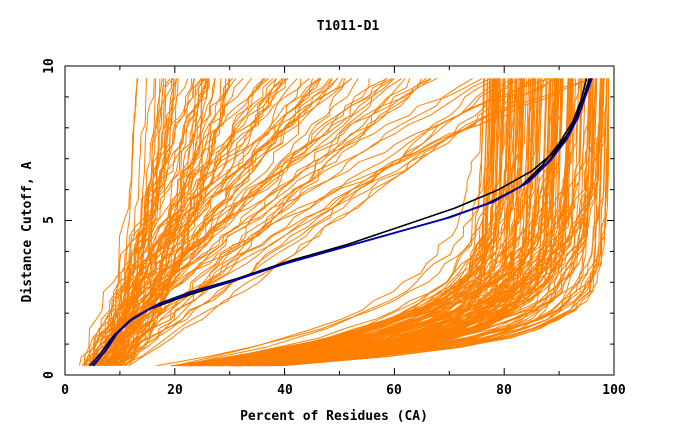 The image size is (680, 440). I want to click on y-tick-label: 0, so click(49, 375).